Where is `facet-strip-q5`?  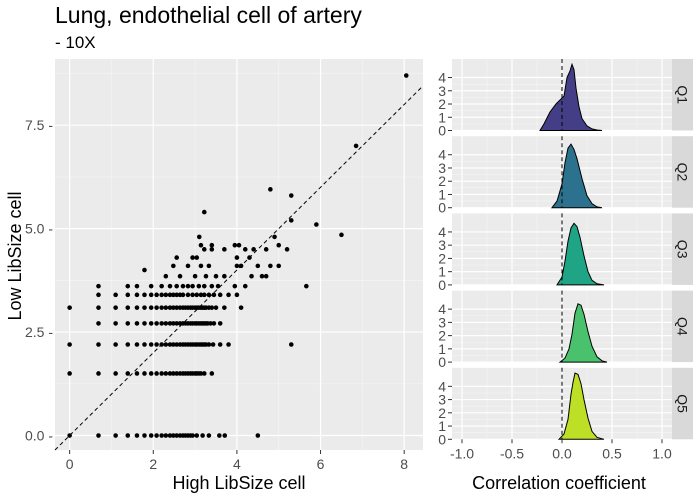
facet-strip-q5 is located at coordinates (682, 403).